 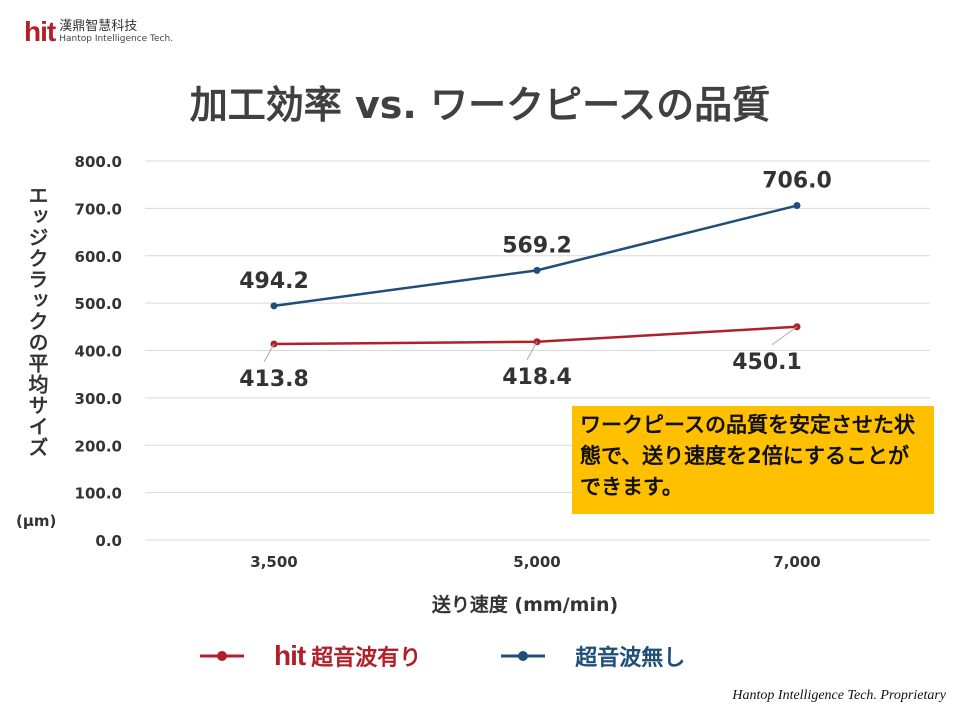 What do you see at coordinates (537, 377) in the screenshot?
I see `data-label: 418.4` at bounding box center [537, 377].